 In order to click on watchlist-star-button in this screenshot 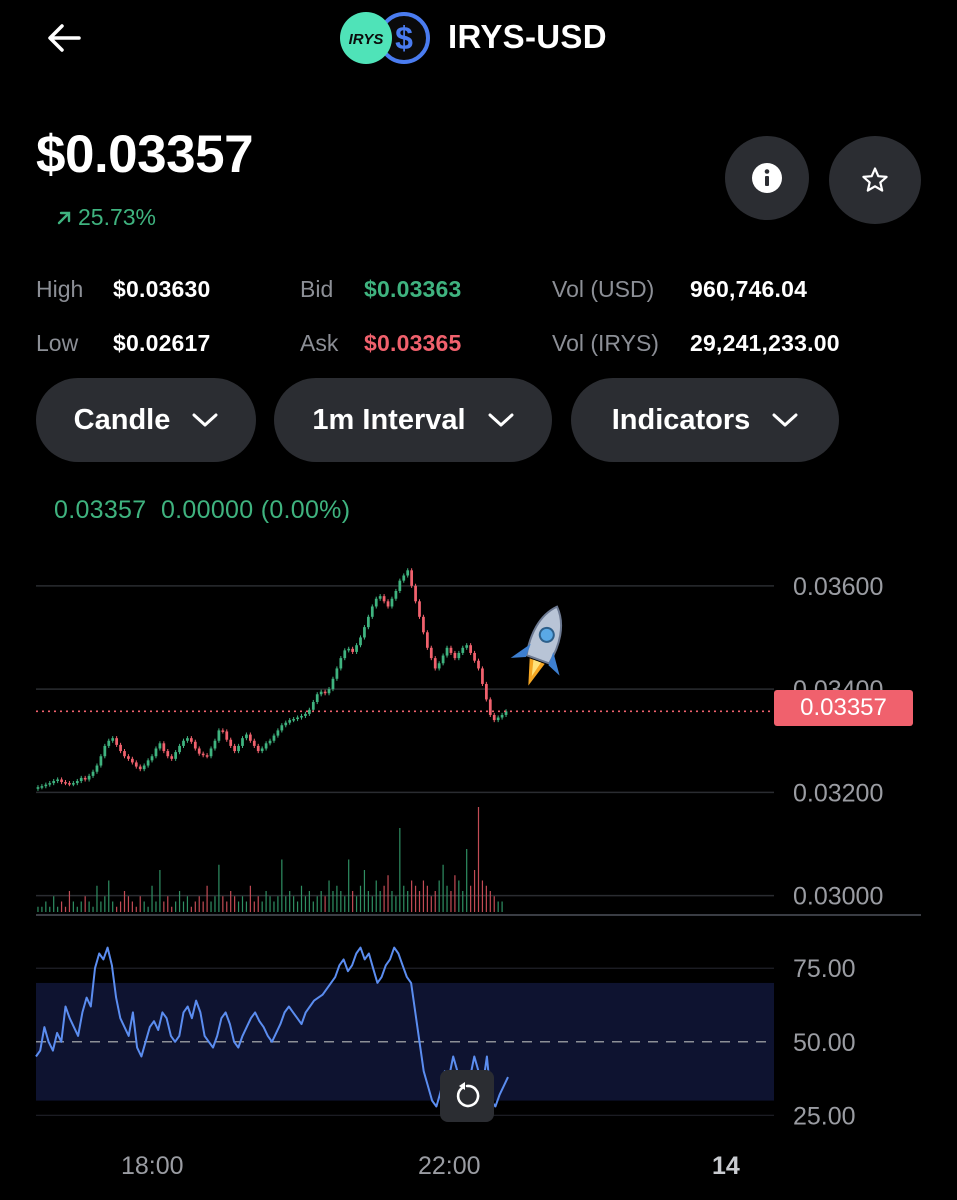, I will do `click(875, 180)`.